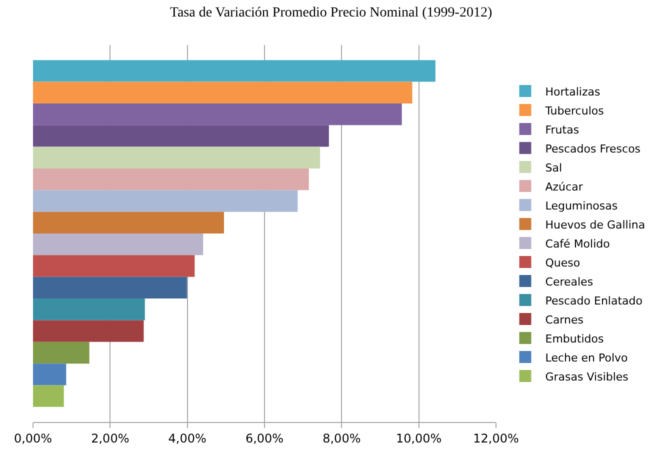  Describe the element at coordinates (587, 377) in the screenshot. I see `legend-label: Grasas Visibles` at that location.